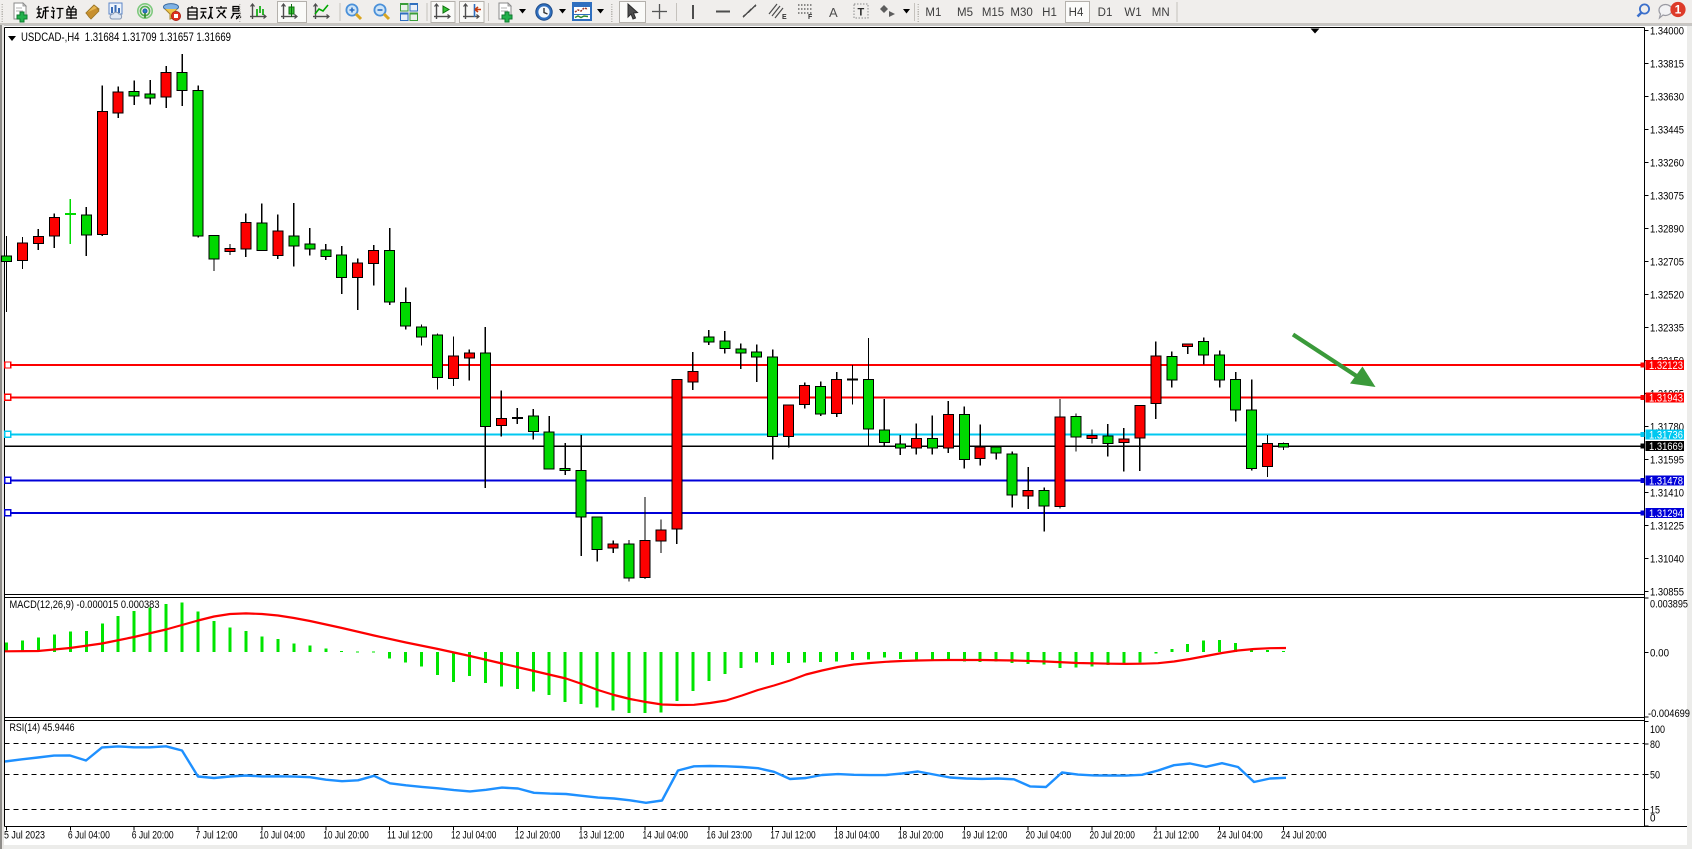 The image size is (1692, 849). What do you see at coordinates (538, 836) in the screenshot?
I see `svg-text: 12 Jul 20:00` at bounding box center [538, 836].